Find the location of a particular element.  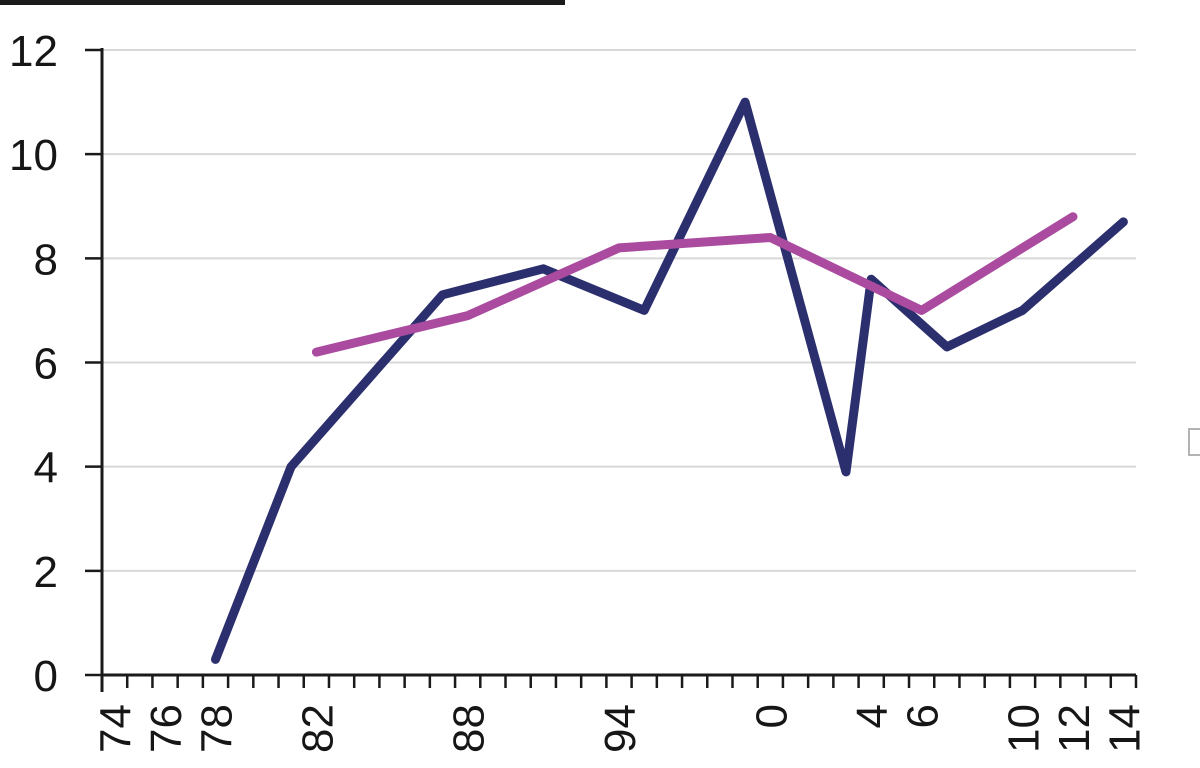

x-tick-label: 94 is located at coordinates (620, 728).